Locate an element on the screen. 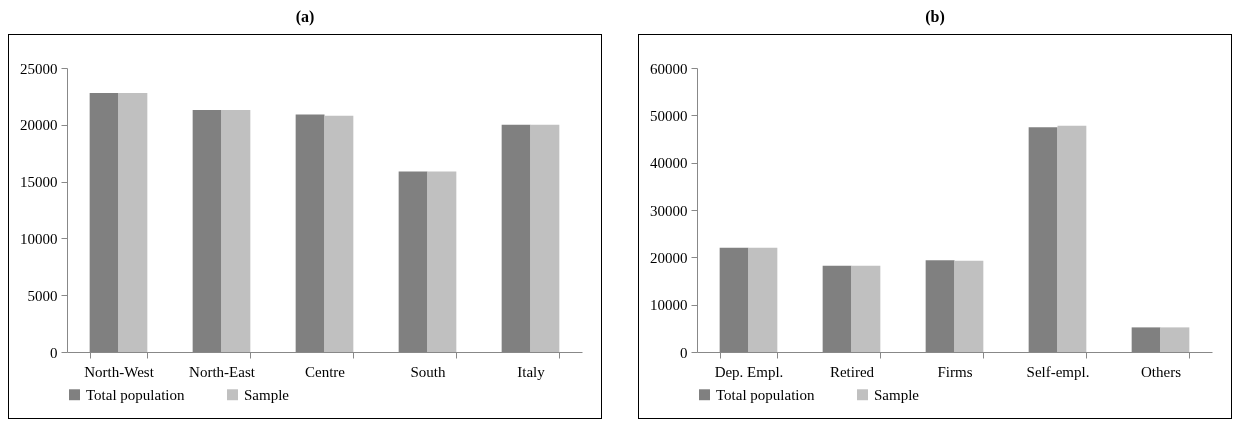 The image size is (1254, 435). y-tick-label: 40000 is located at coordinates (669, 163).